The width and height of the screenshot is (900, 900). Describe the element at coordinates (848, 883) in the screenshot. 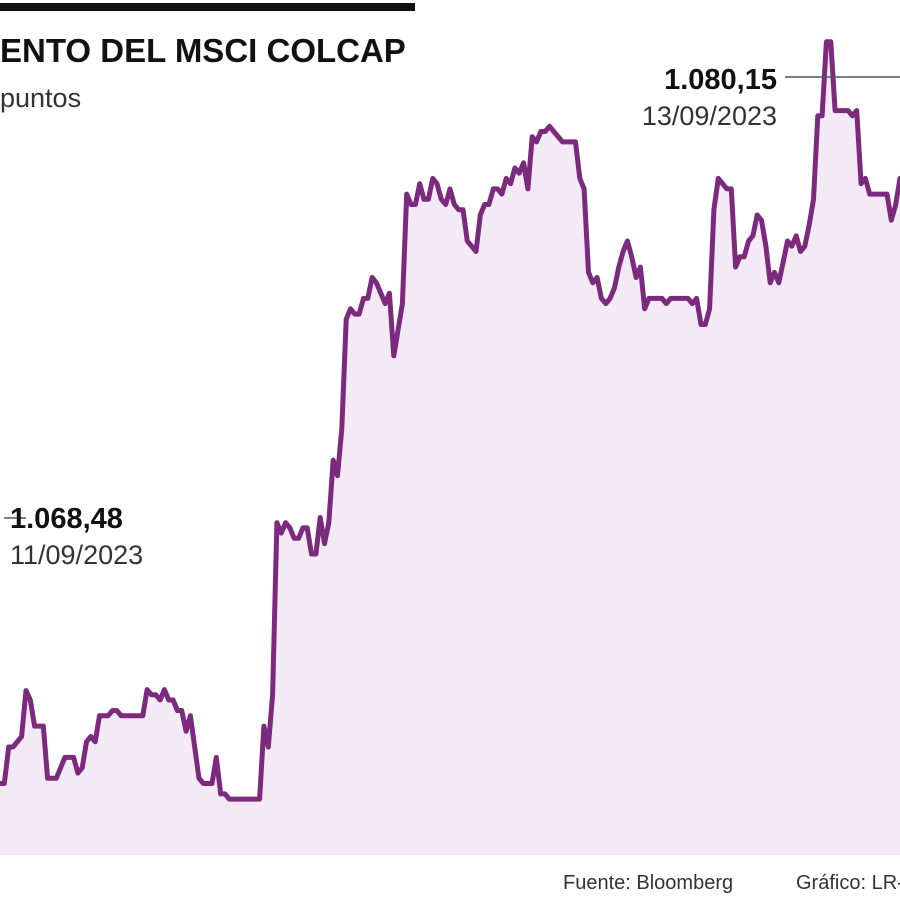

I see `credit-note: Gráfico: LR-` at that location.